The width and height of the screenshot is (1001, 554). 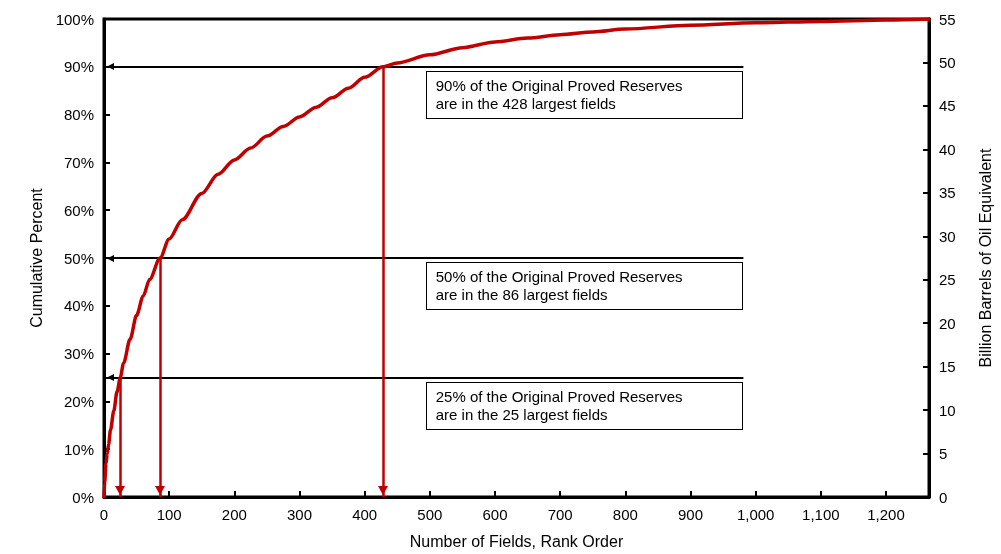 I want to click on y2-tick-label: 15, so click(x=947, y=367).